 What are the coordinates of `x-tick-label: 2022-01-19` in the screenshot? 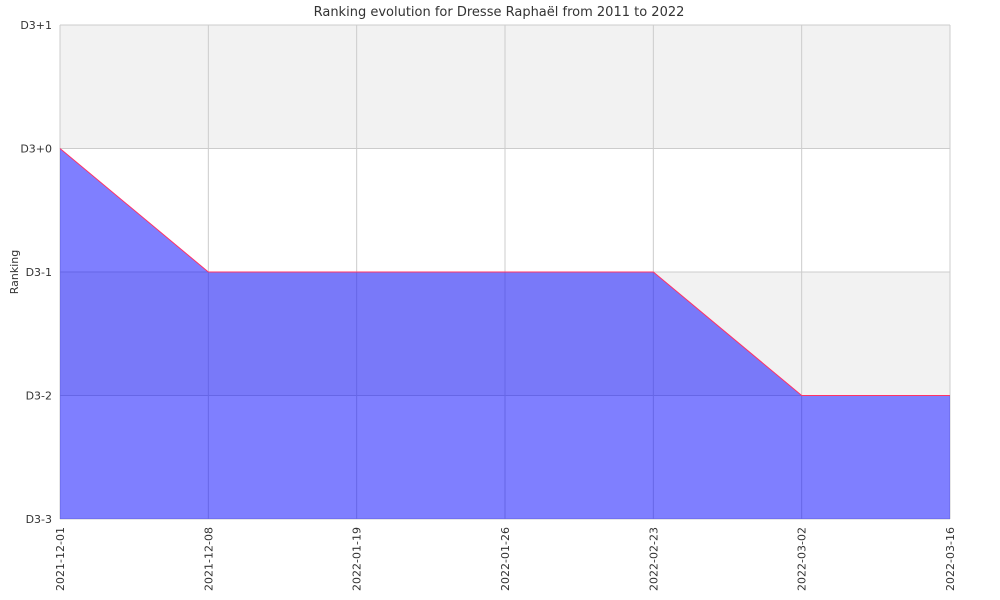 It's located at (357, 559).